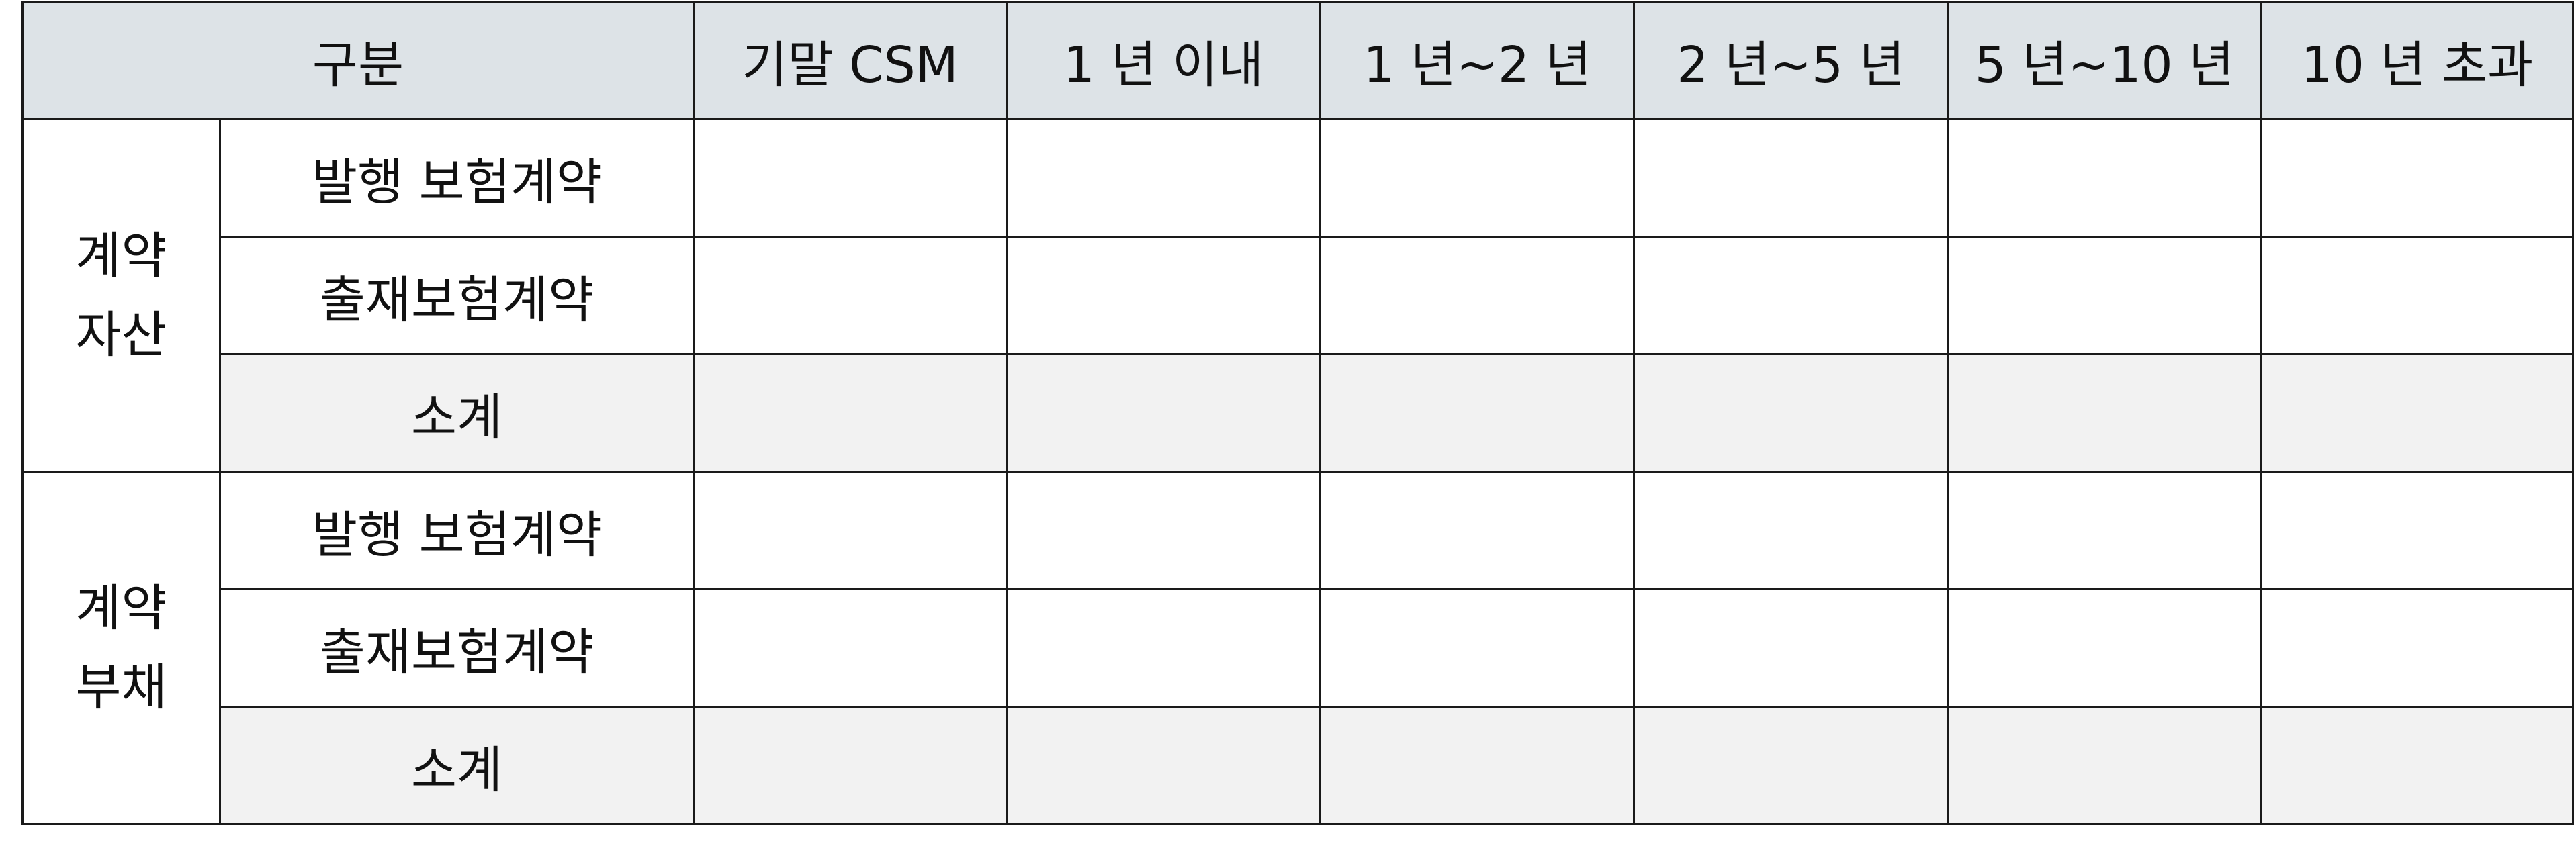 This screenshot has width=2576, height=844. What do you see at coordinates (1791, 60) in the screenshot?
I see `header-2-to-5-years: 2 년~5 년` at bounding box center [1791, 60].